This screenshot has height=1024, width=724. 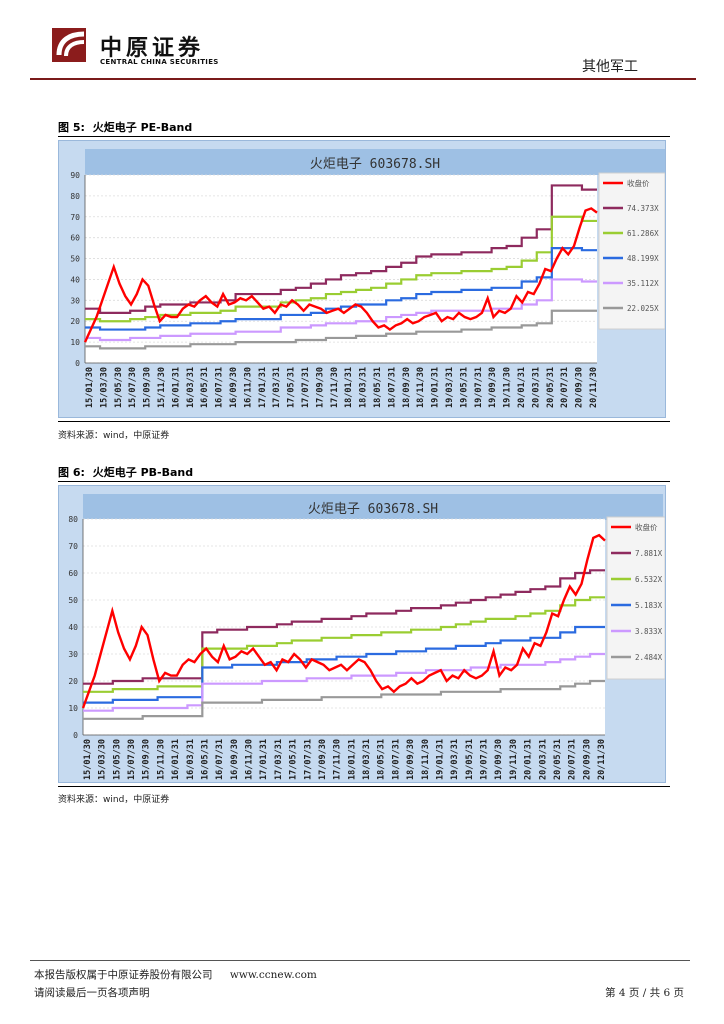 What do you see at coordinates (69, 45) in the screenshot?
I see `brand-logo-icon` at bounding box center [69, 45].